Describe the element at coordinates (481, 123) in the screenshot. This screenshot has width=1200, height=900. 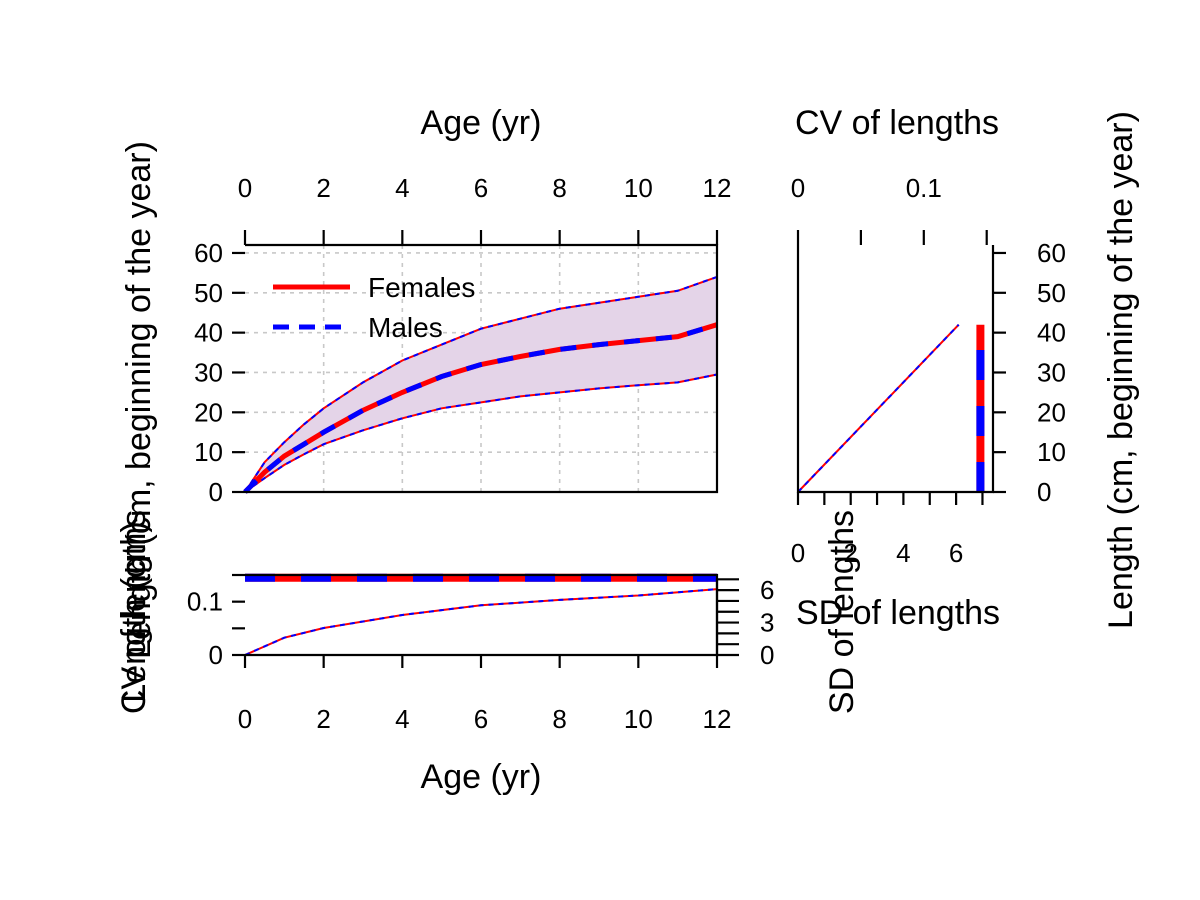
I see `top-x-axis-title: Age (yr)` at that location.